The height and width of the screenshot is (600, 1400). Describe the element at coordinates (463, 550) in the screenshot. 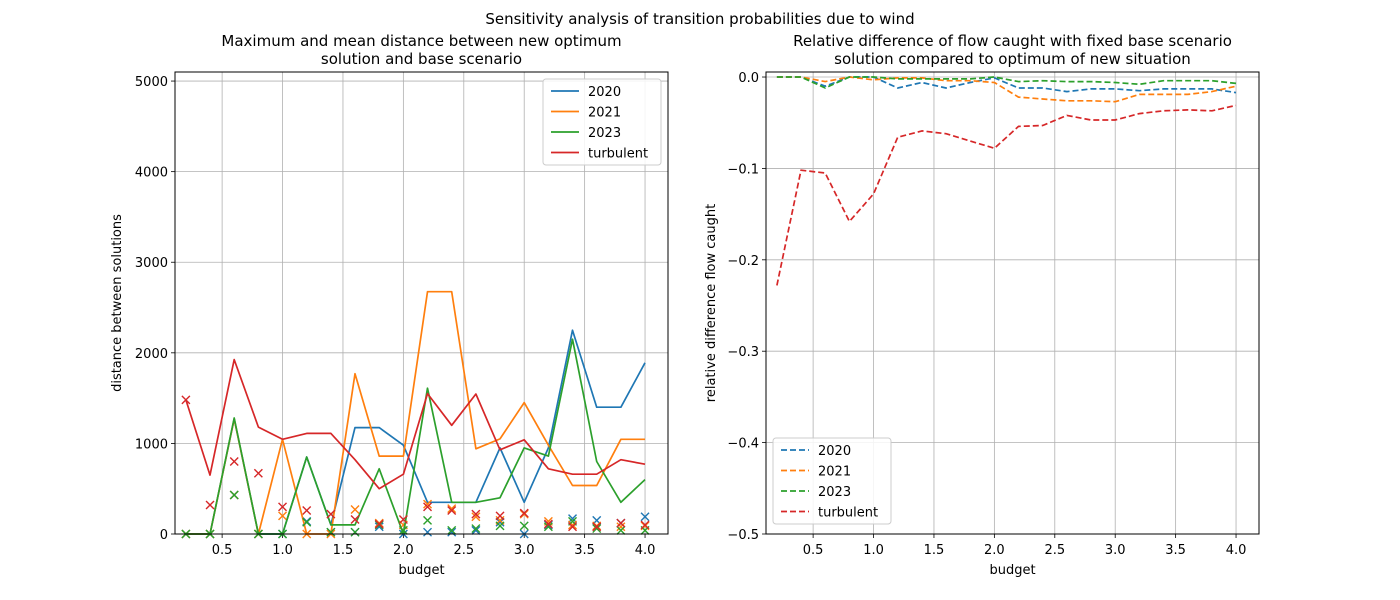

I see `chart1-xtick-label-4: 2.5` at that location.